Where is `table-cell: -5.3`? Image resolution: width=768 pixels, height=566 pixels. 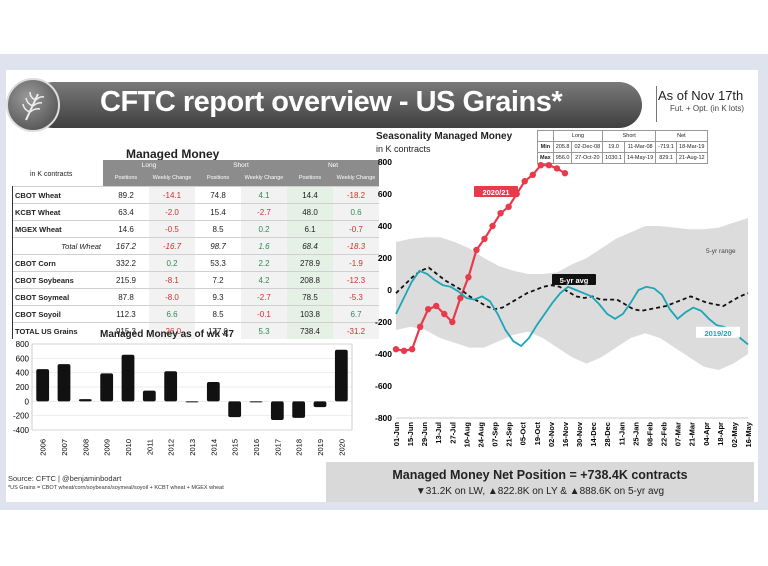
table-cell: -5.3 is located at coordinates (356, 297).